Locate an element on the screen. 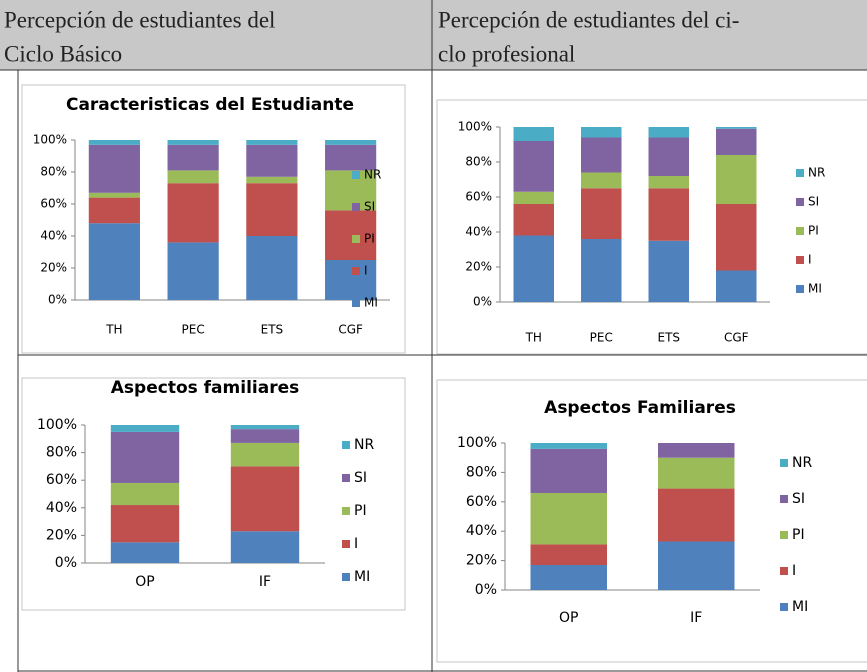  legend-label: PI is located at coordinates (369, 239).